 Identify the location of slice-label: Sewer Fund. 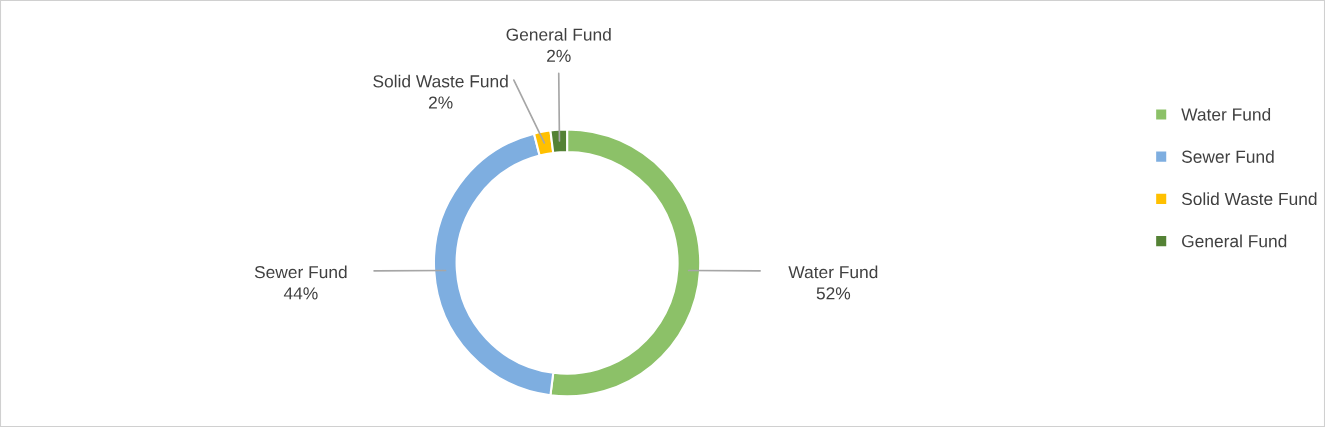
(300, 272).